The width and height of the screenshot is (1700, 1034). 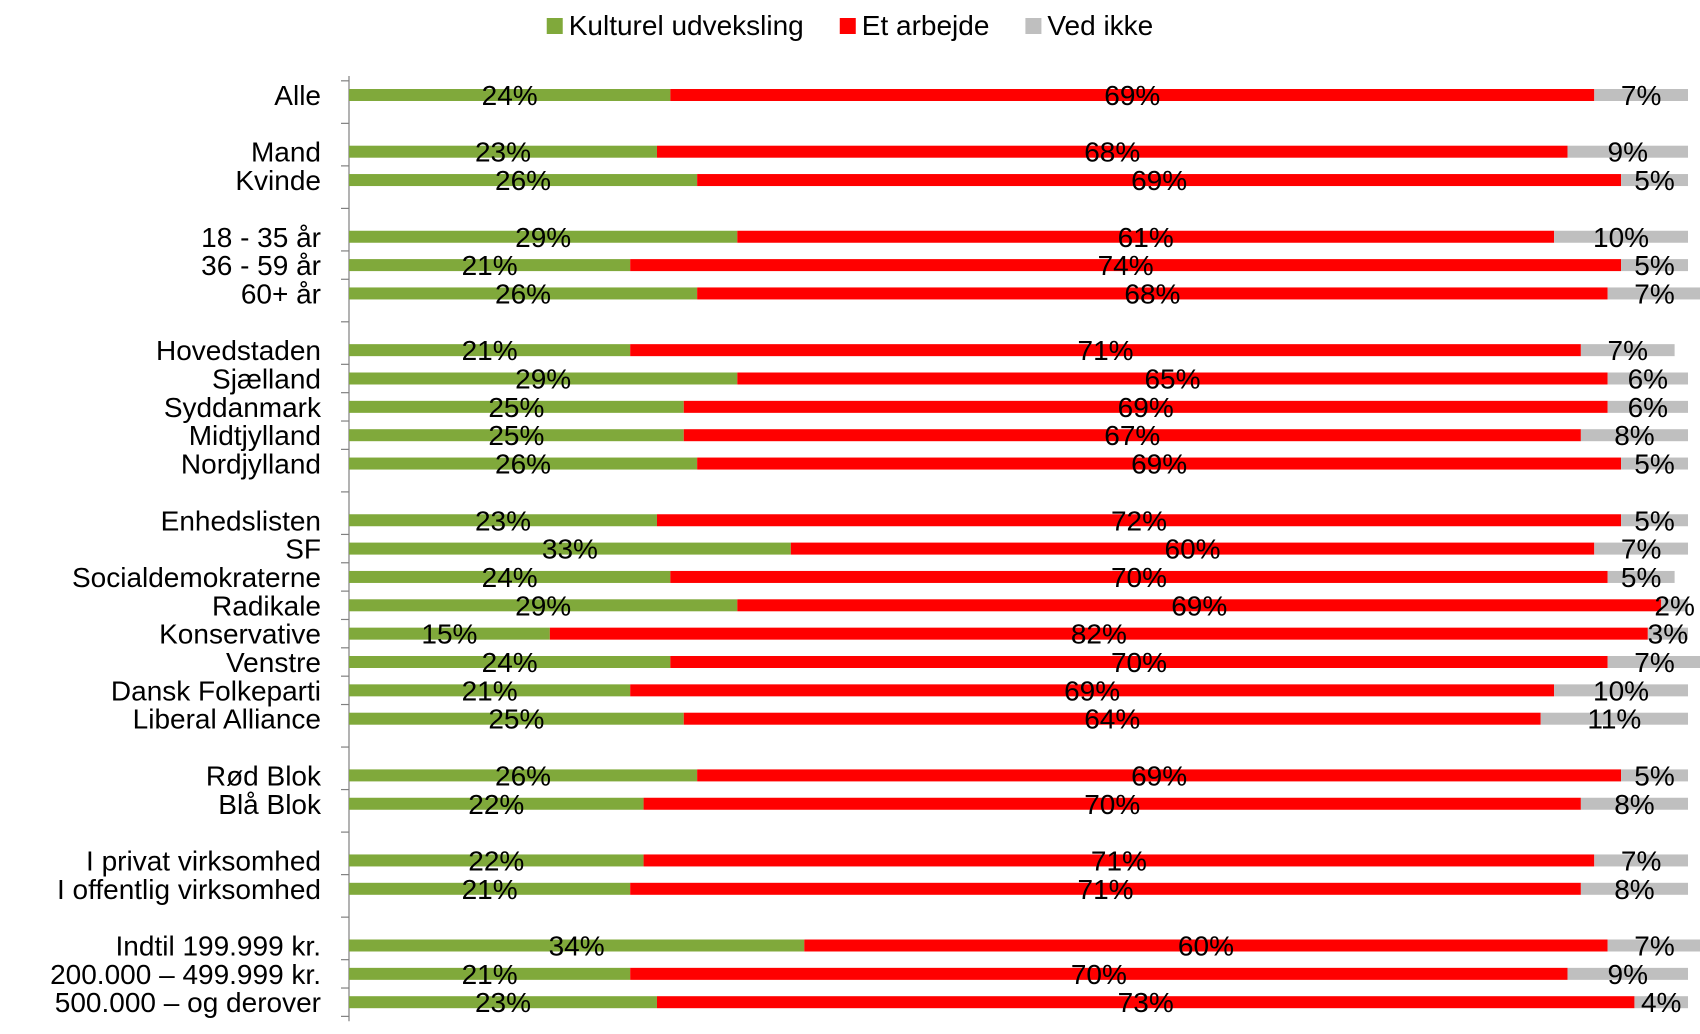 I want to click on category-label: I privat virksomhed, so click(x=203, y=860).